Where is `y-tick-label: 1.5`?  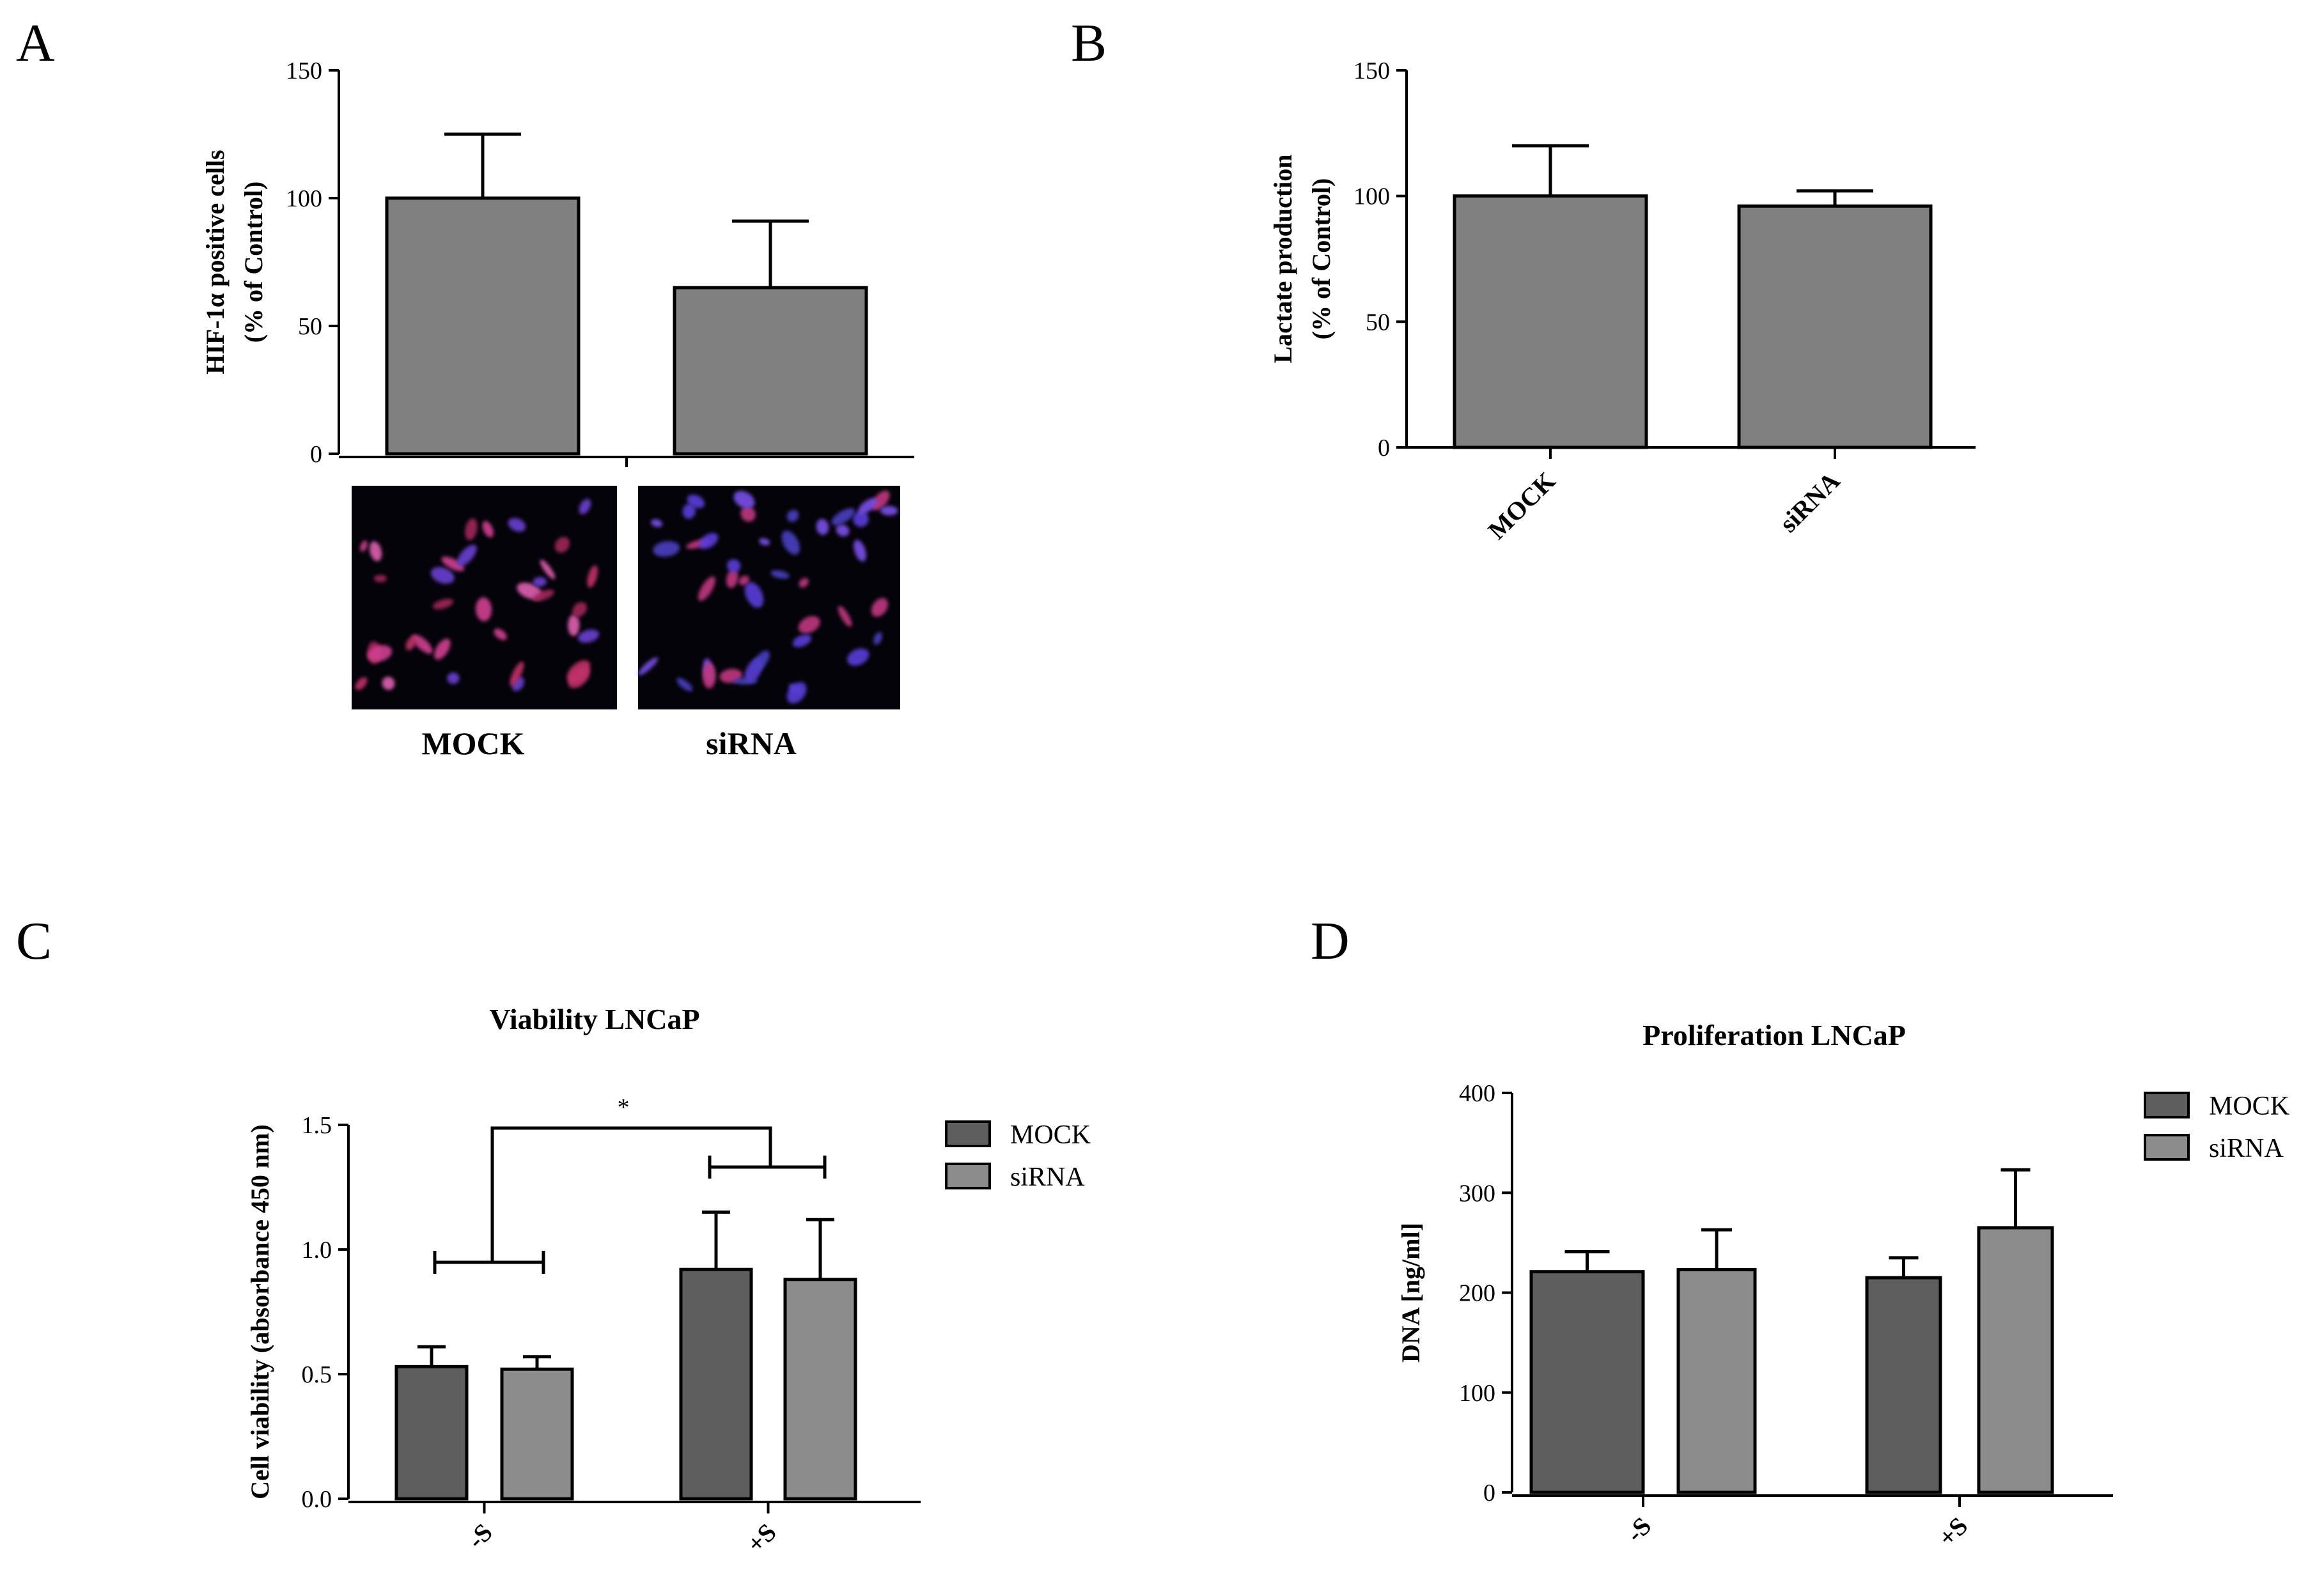
y-tick-label: 1.5 is located at coordinates (317, 1125).